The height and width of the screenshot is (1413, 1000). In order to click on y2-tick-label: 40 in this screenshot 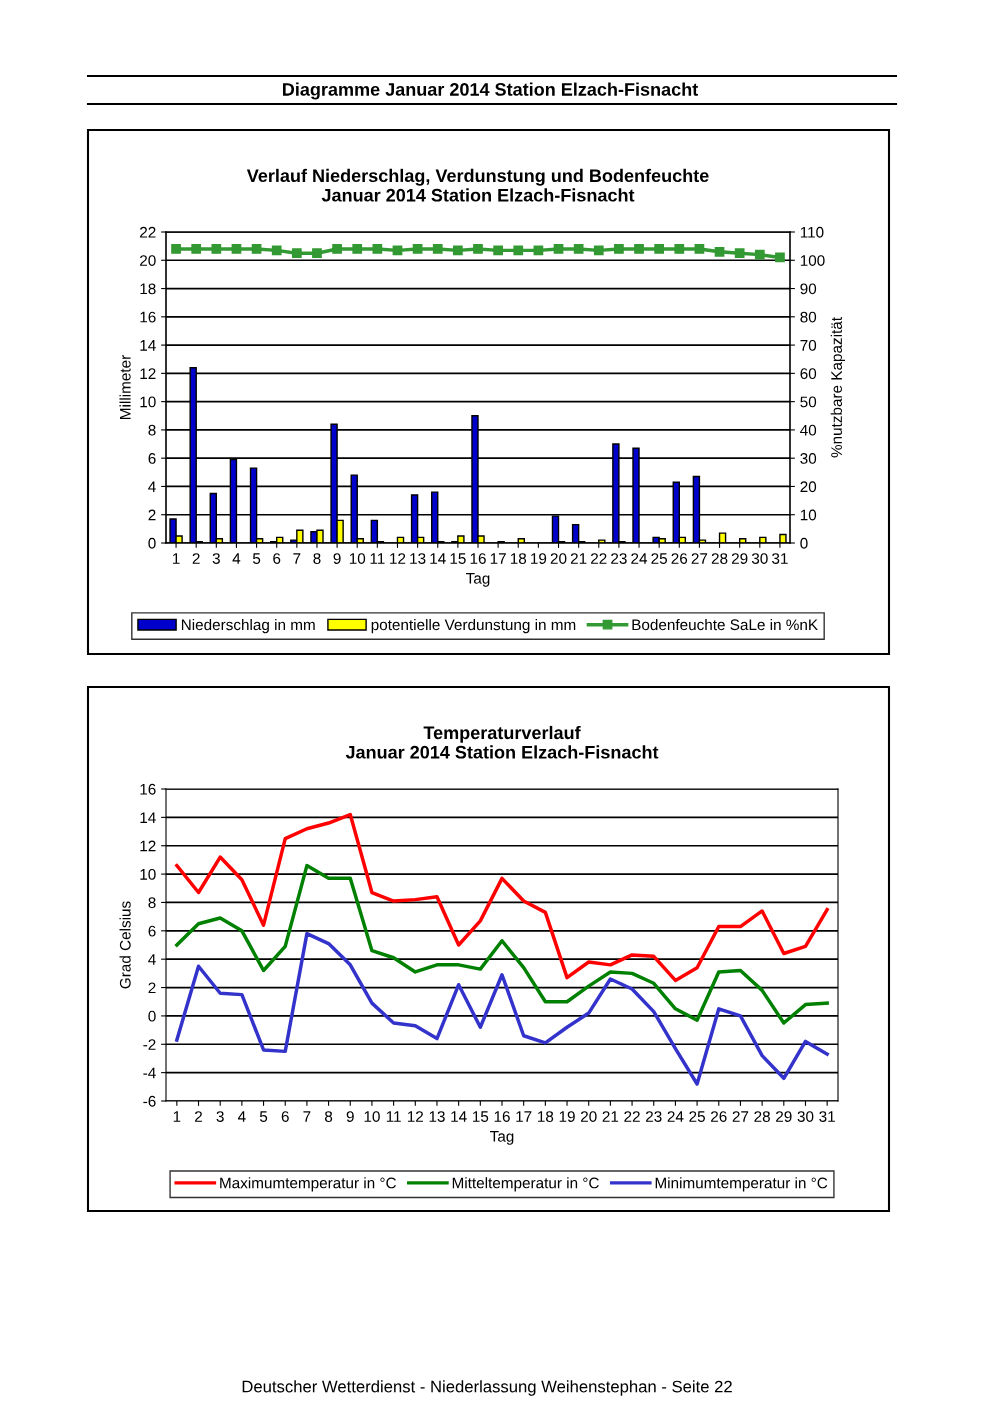, I will do `click(808, 430)`.